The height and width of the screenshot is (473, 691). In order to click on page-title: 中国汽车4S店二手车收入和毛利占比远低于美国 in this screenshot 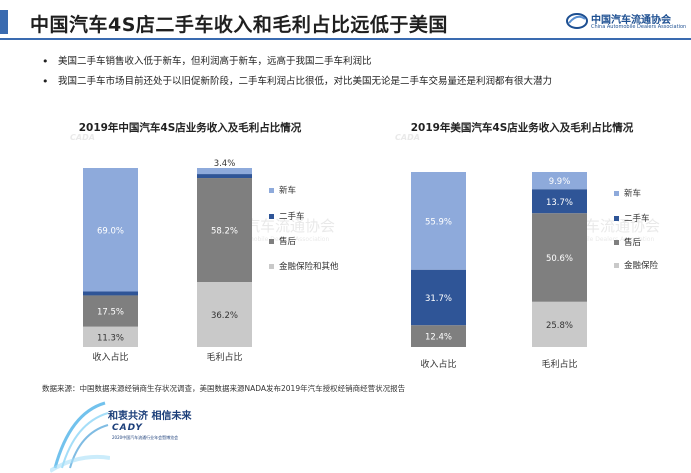, I will do `click(239, 25)`.